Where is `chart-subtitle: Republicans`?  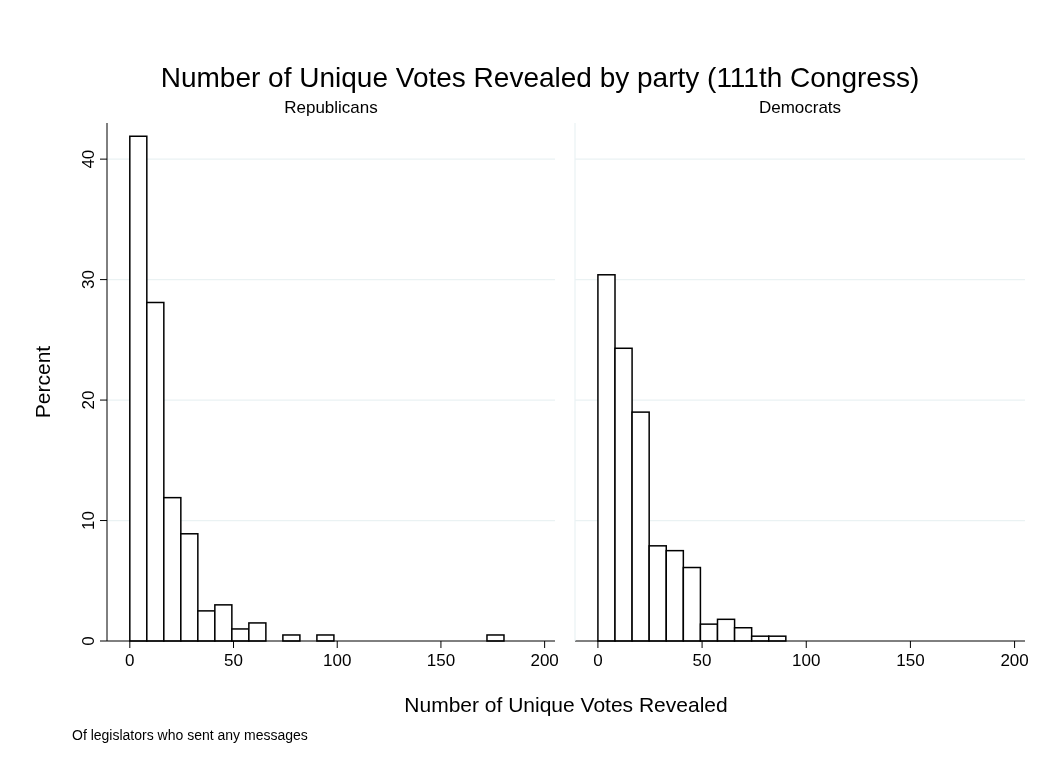
chart-subtitle: Republicans is located at coordinates (331, 107).